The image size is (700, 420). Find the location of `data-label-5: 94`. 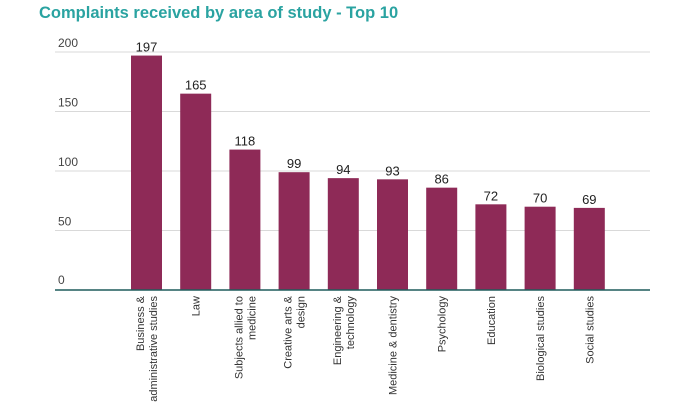

data-label-5: 94 is located at coordinates (343, 169).